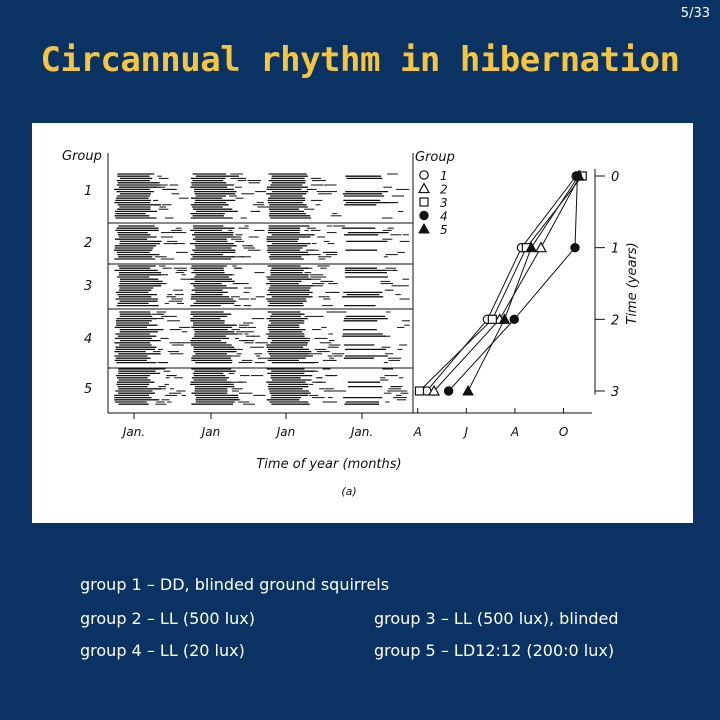 This screenshot has height=720, width=720. What do you see at coordinates (162, 650) in the screenshot?
I see `caption-group-4: group 4 – LL (20 lux)` at bounding box center [162, 650].